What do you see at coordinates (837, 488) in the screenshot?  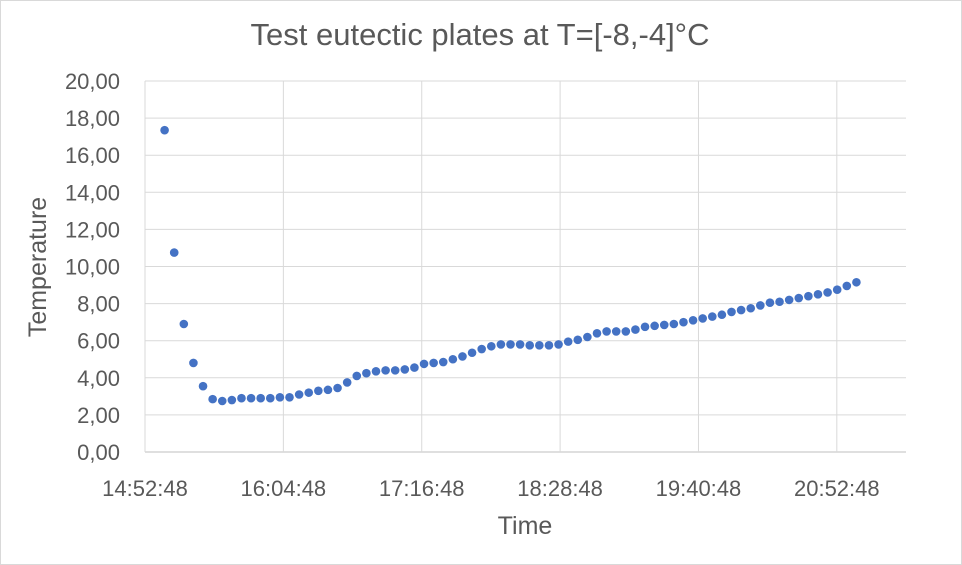 I see `x-tick-label: 20:52:48` at bounding box center [837, 488].